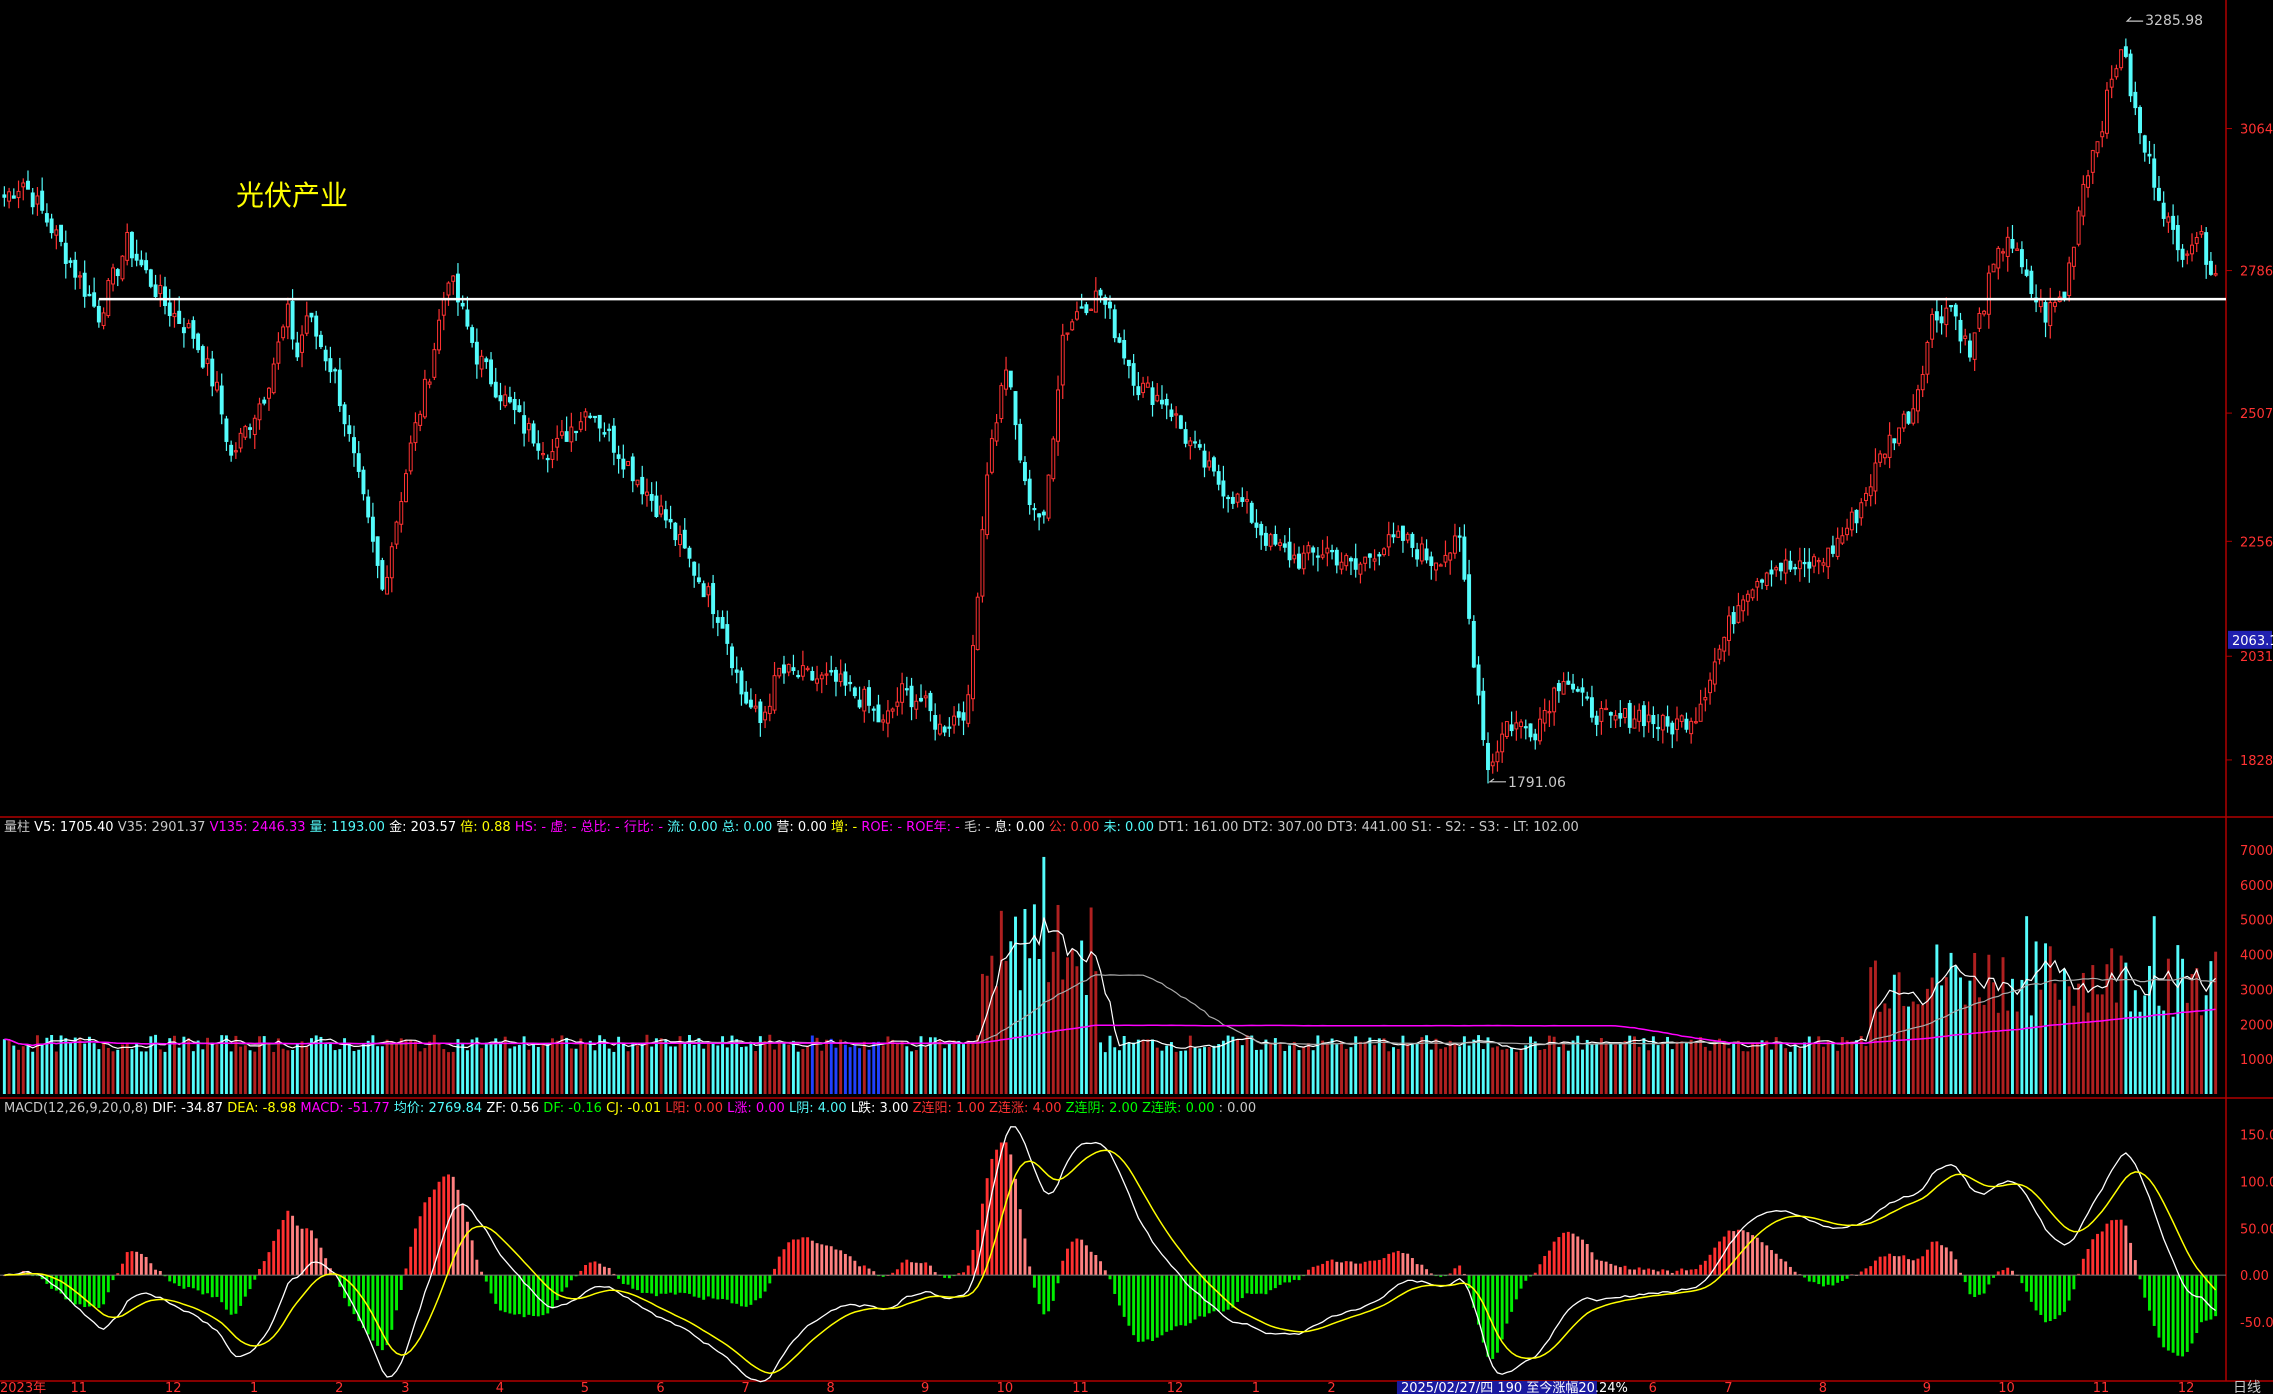 This screenshot has width=2273, height=1394. What do you see at coordinates (343, 1108) in the screenshot?
I see `legend-entry: MACD: -51.77` at bounding box center [343, 1108].